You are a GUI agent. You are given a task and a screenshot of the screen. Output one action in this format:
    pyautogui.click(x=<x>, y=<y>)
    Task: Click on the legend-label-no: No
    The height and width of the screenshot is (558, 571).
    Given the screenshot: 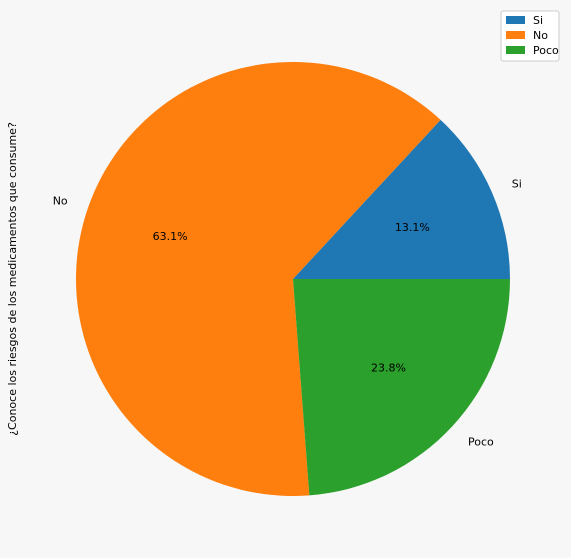 What is the action you would take?
    pyautogui.click(x=540, y=35)
    